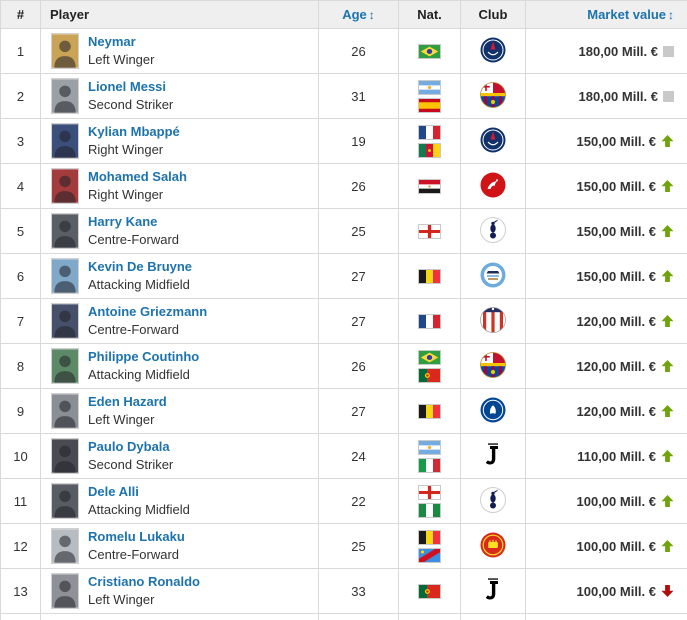 This screenshot has width=687, height=620. I want to click on player-name-link: Lionel Messi, so click(127, 87).